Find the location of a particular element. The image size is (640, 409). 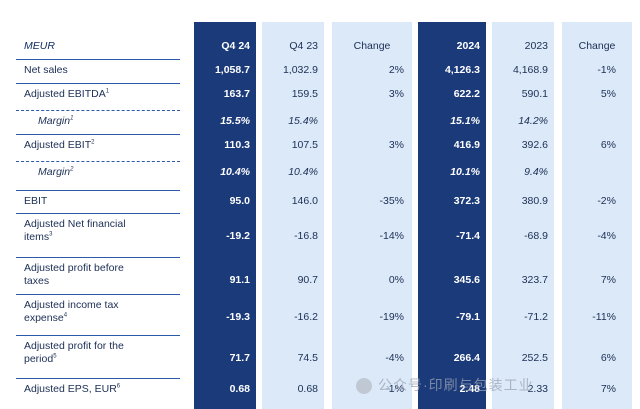

cell-change-quarter: -19% is located at coordinates (391, 317).